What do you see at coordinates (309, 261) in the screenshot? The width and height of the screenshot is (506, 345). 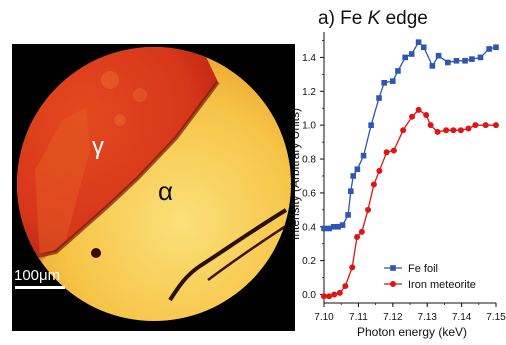 I see `y-tick-label: 0.2` at bounding box center [309, 261].